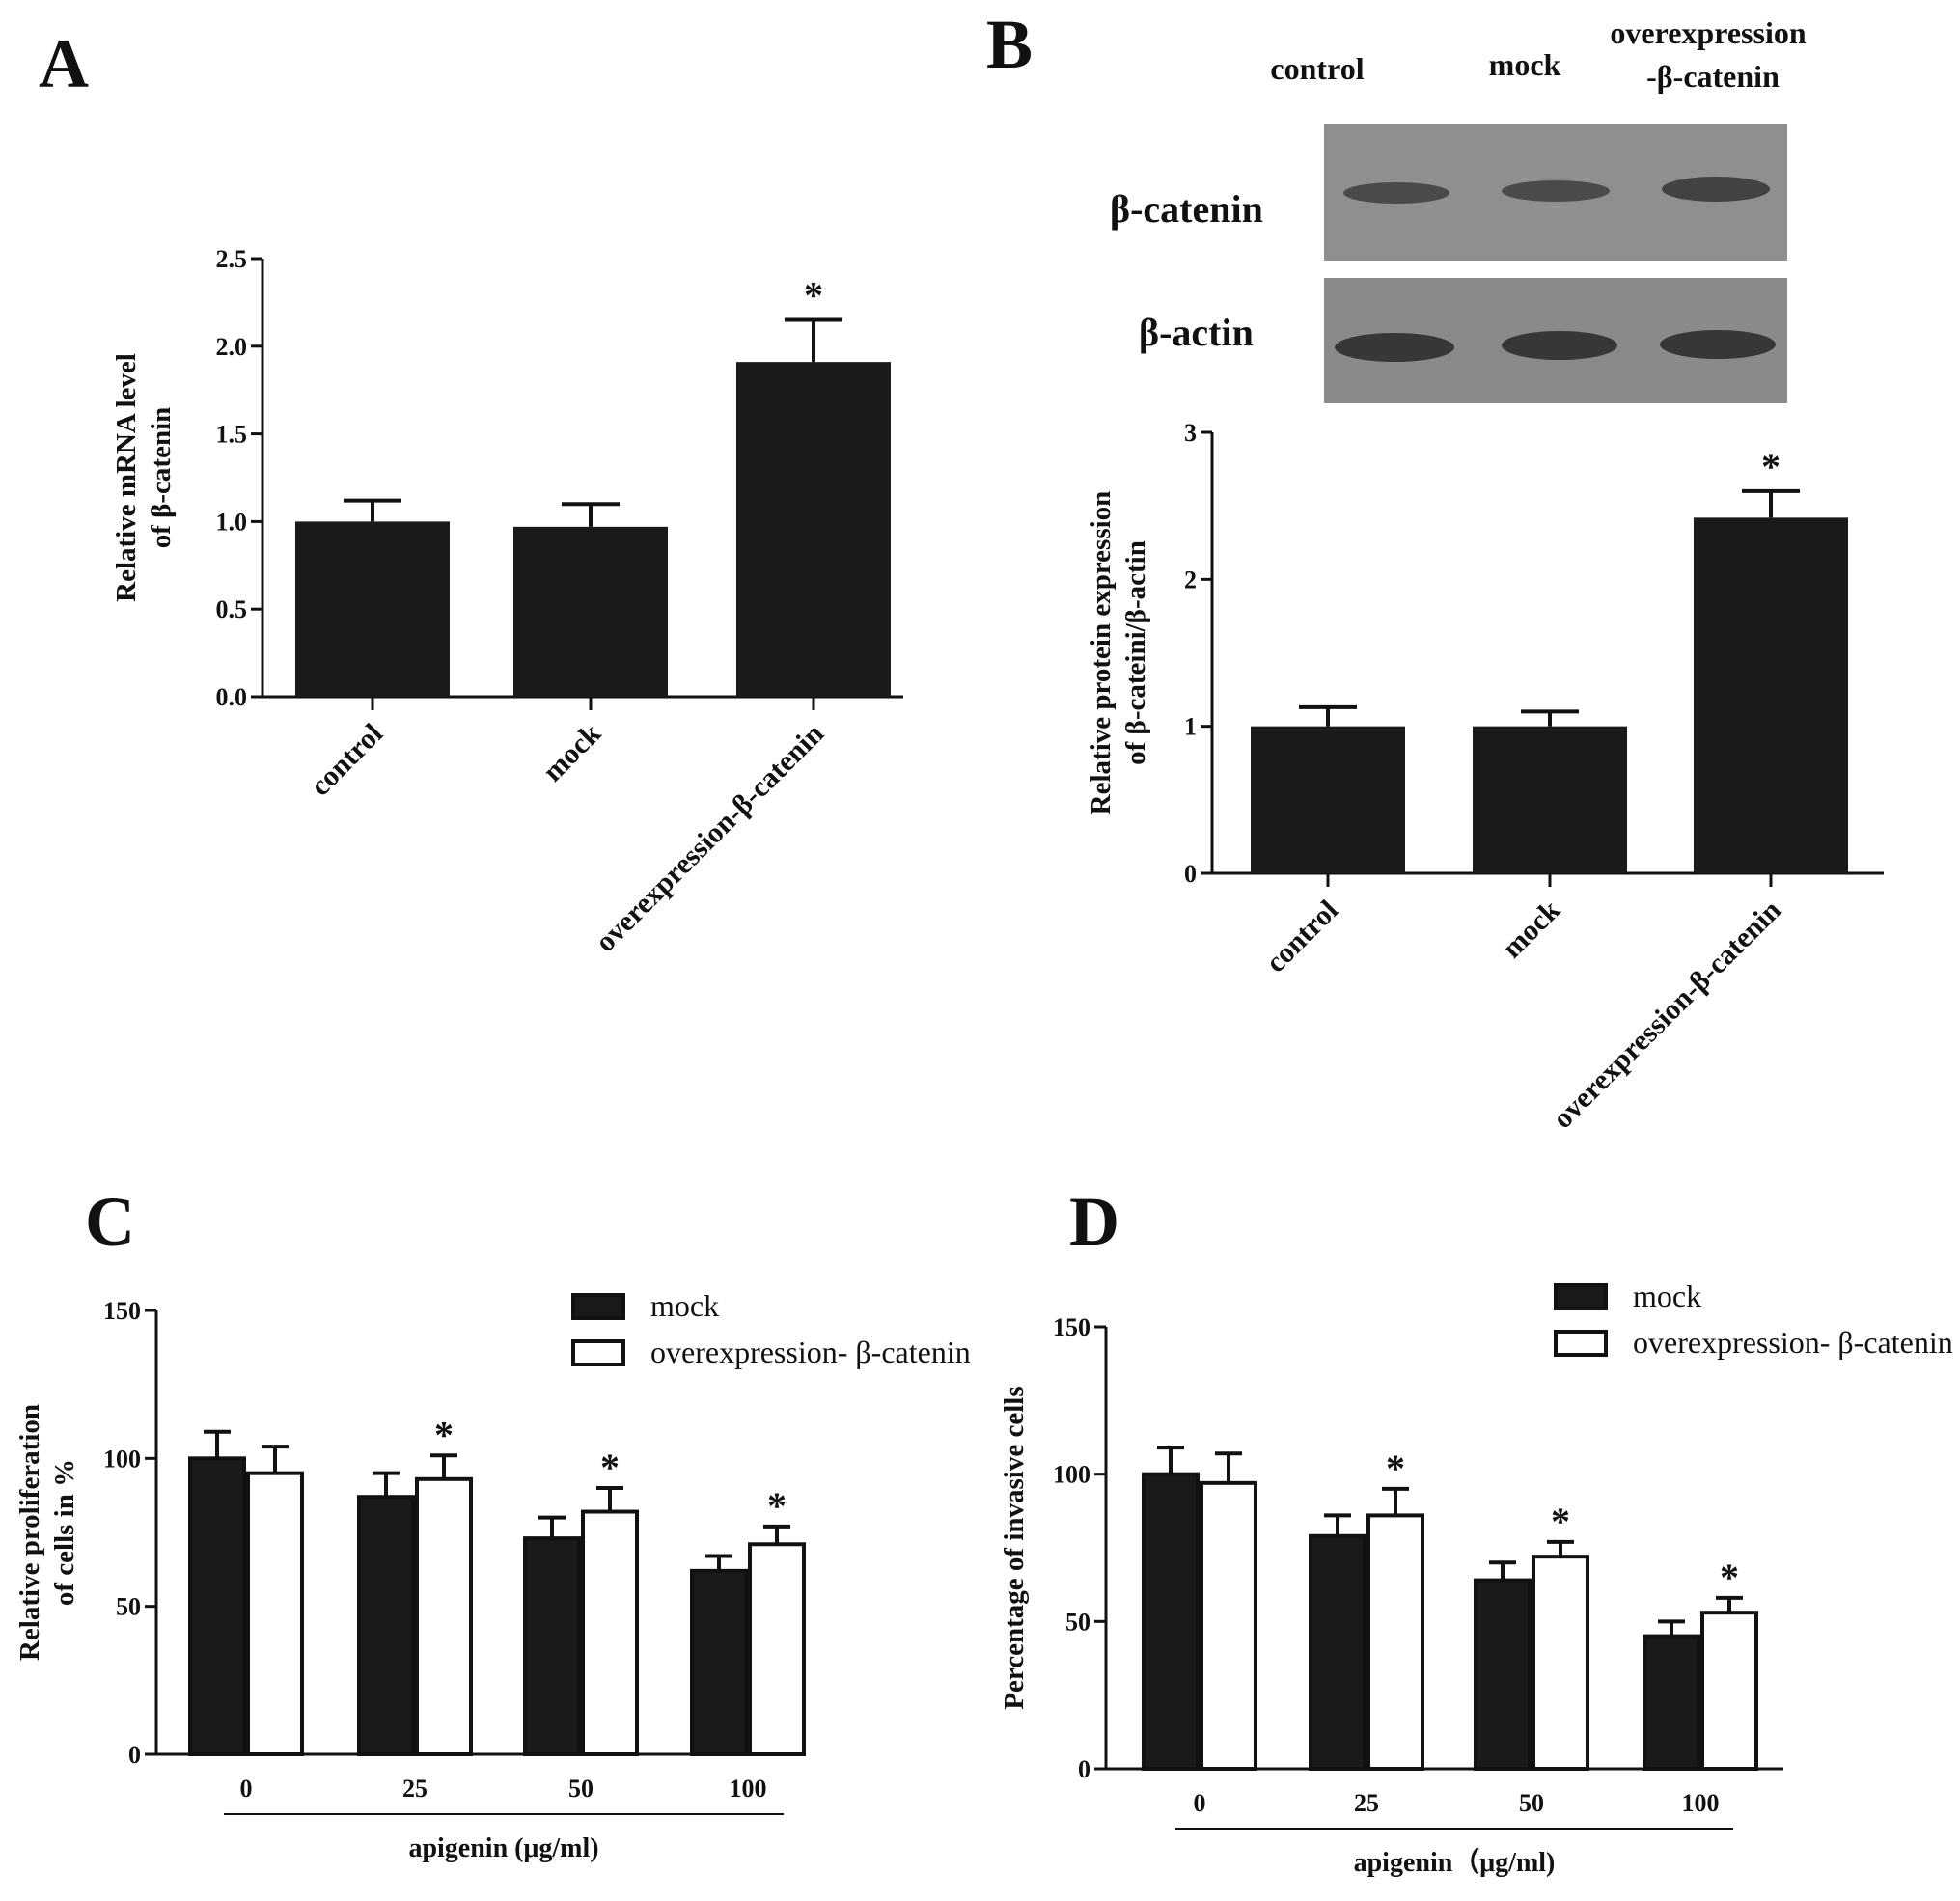 Image resolution: width=1960 pixels, height=1901 pixels. I want to click on blot-lane-overexpression: overexpression, so click(1708, 33).